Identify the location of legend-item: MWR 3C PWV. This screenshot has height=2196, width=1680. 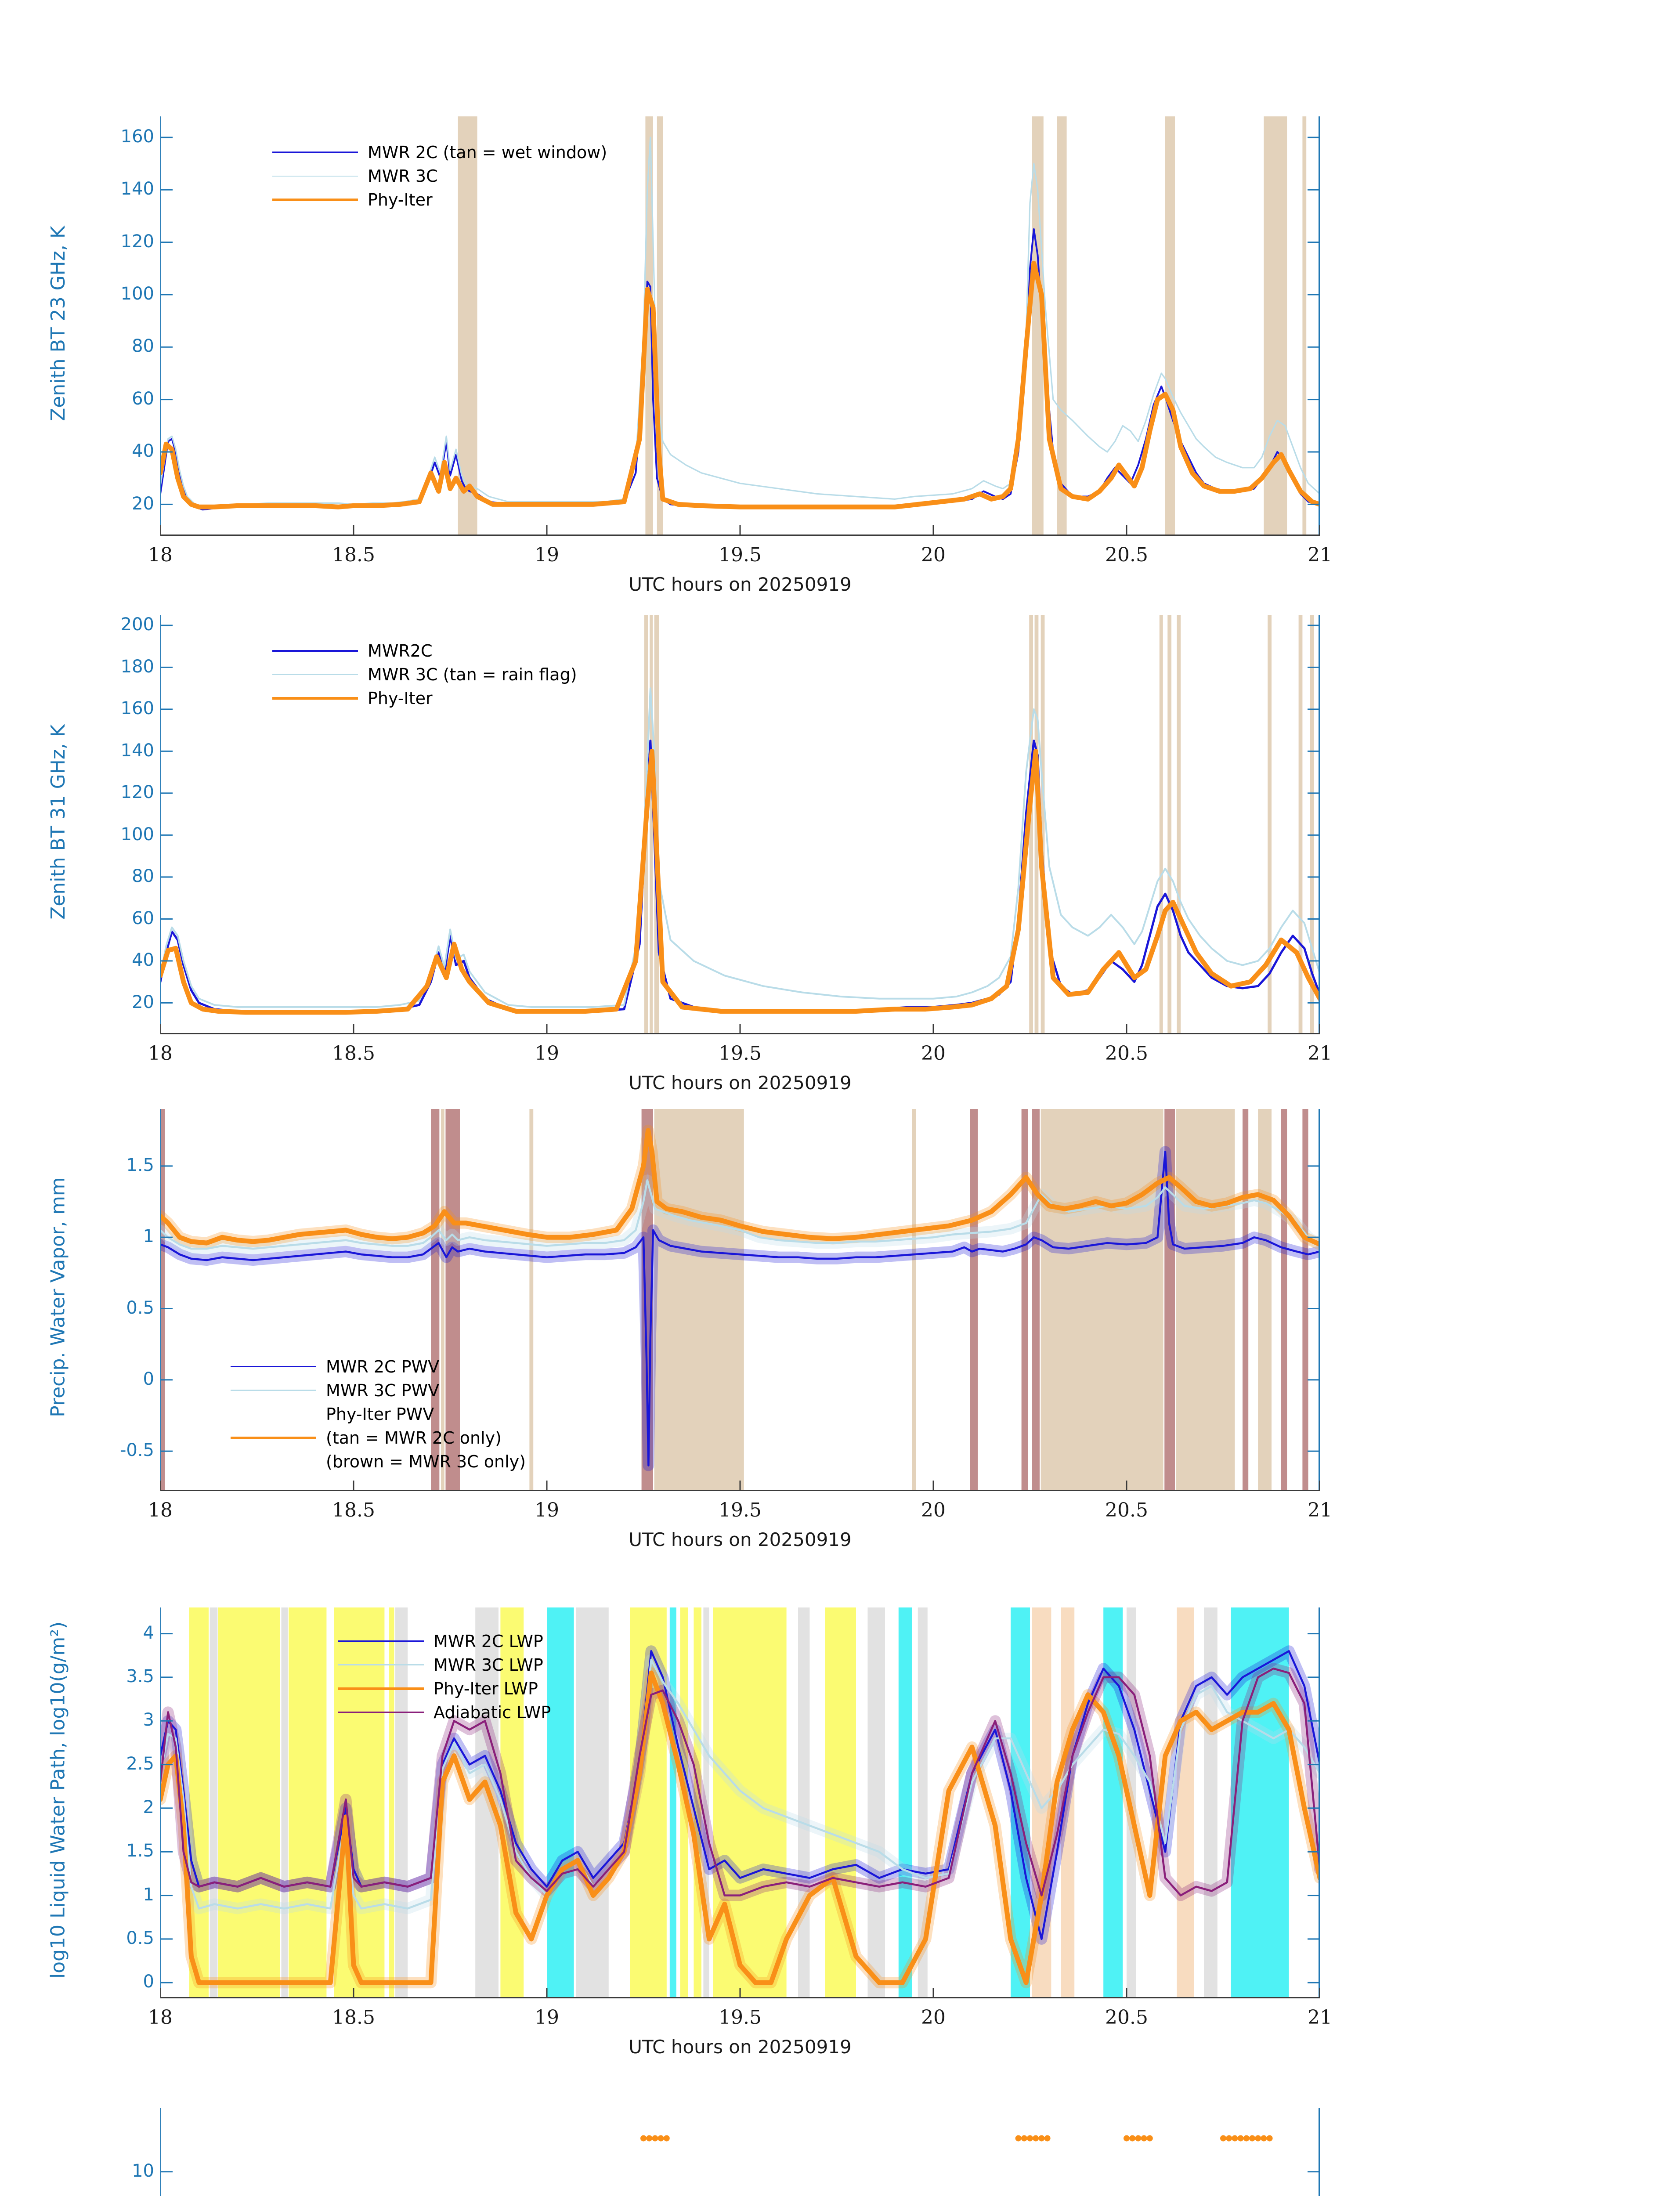
(378, 1390).